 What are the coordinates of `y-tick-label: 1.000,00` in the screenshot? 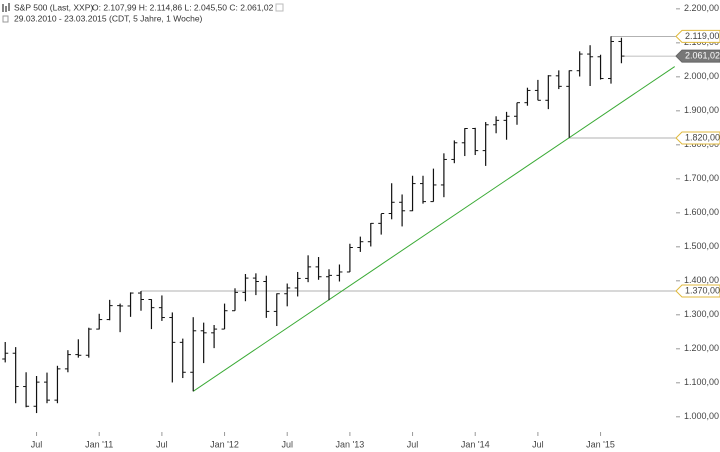 It's located at (701, 416).